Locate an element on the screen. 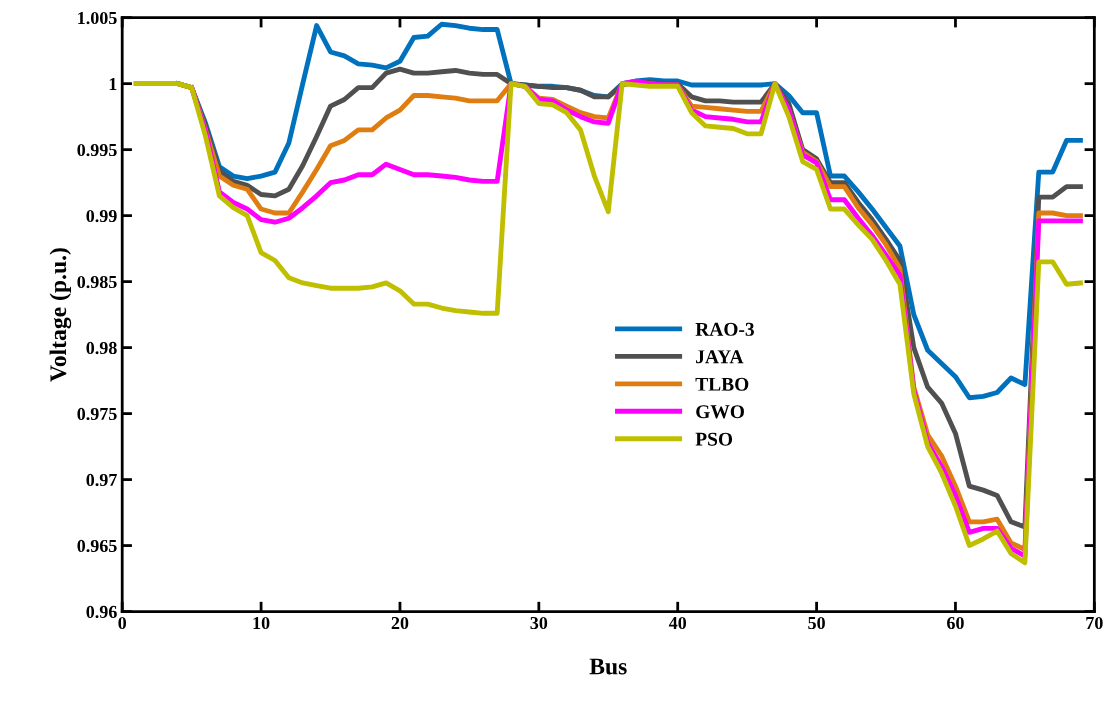  y-axis-title: Voltage (p.u.) is located at coordinates (60, 315).